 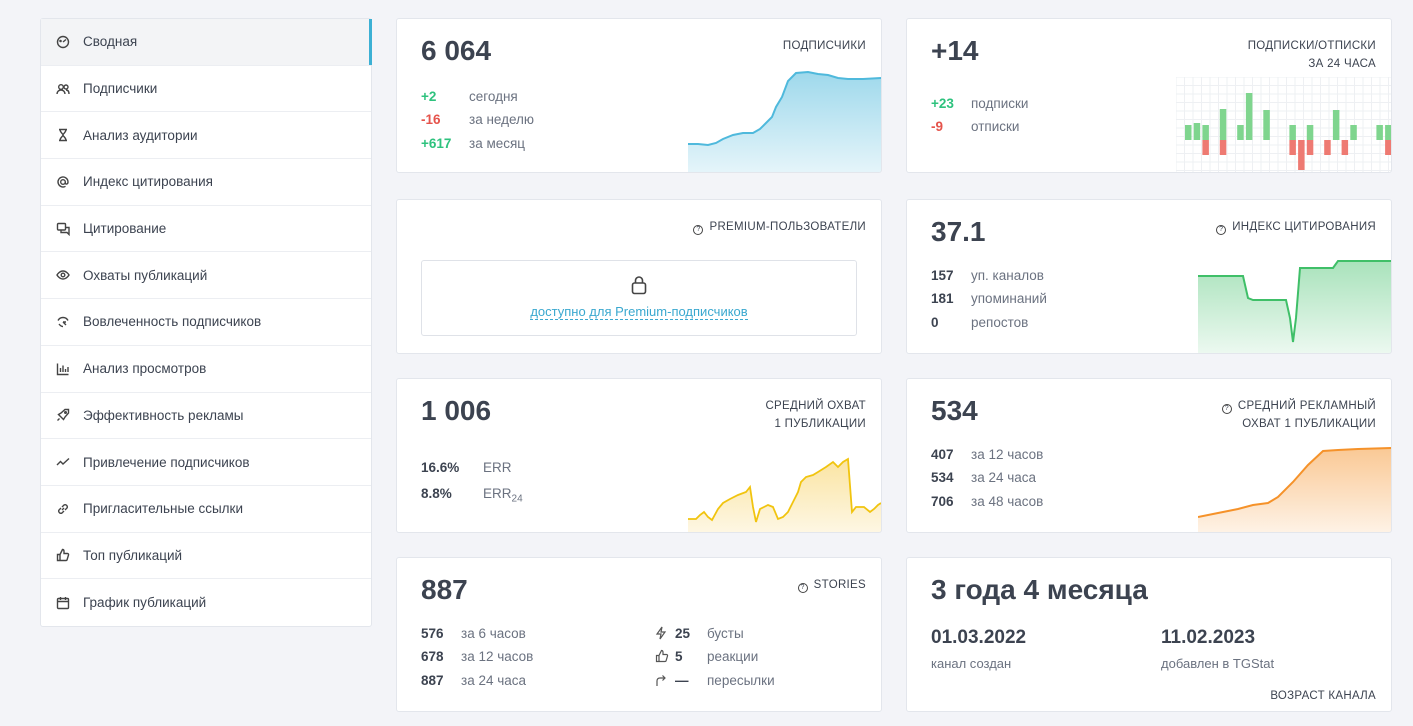 I want to click on err24-value: 8.8%, so click(x=436, y=493).